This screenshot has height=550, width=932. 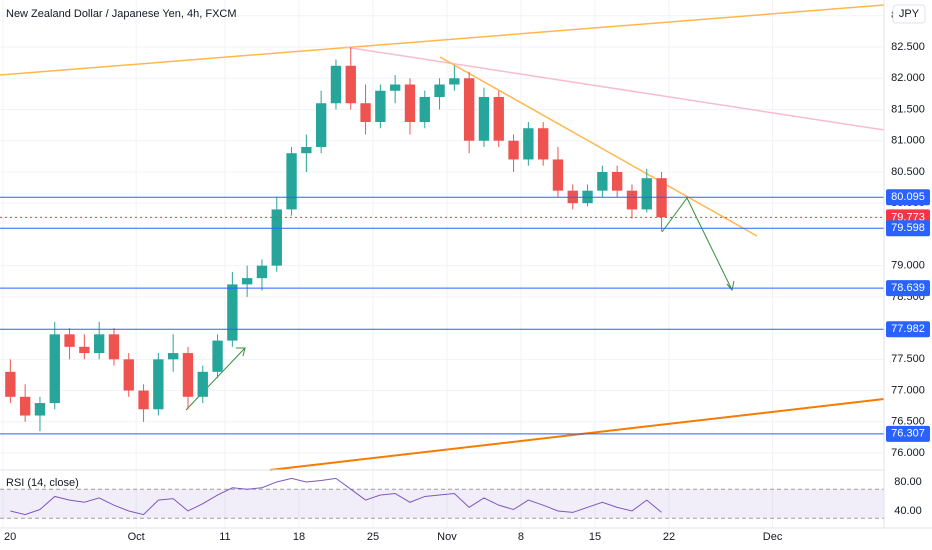 What do you see at coordinates (595, 537) in the screenshot?
I see `x-tick-label: 15` at bounding box center [595, 537].